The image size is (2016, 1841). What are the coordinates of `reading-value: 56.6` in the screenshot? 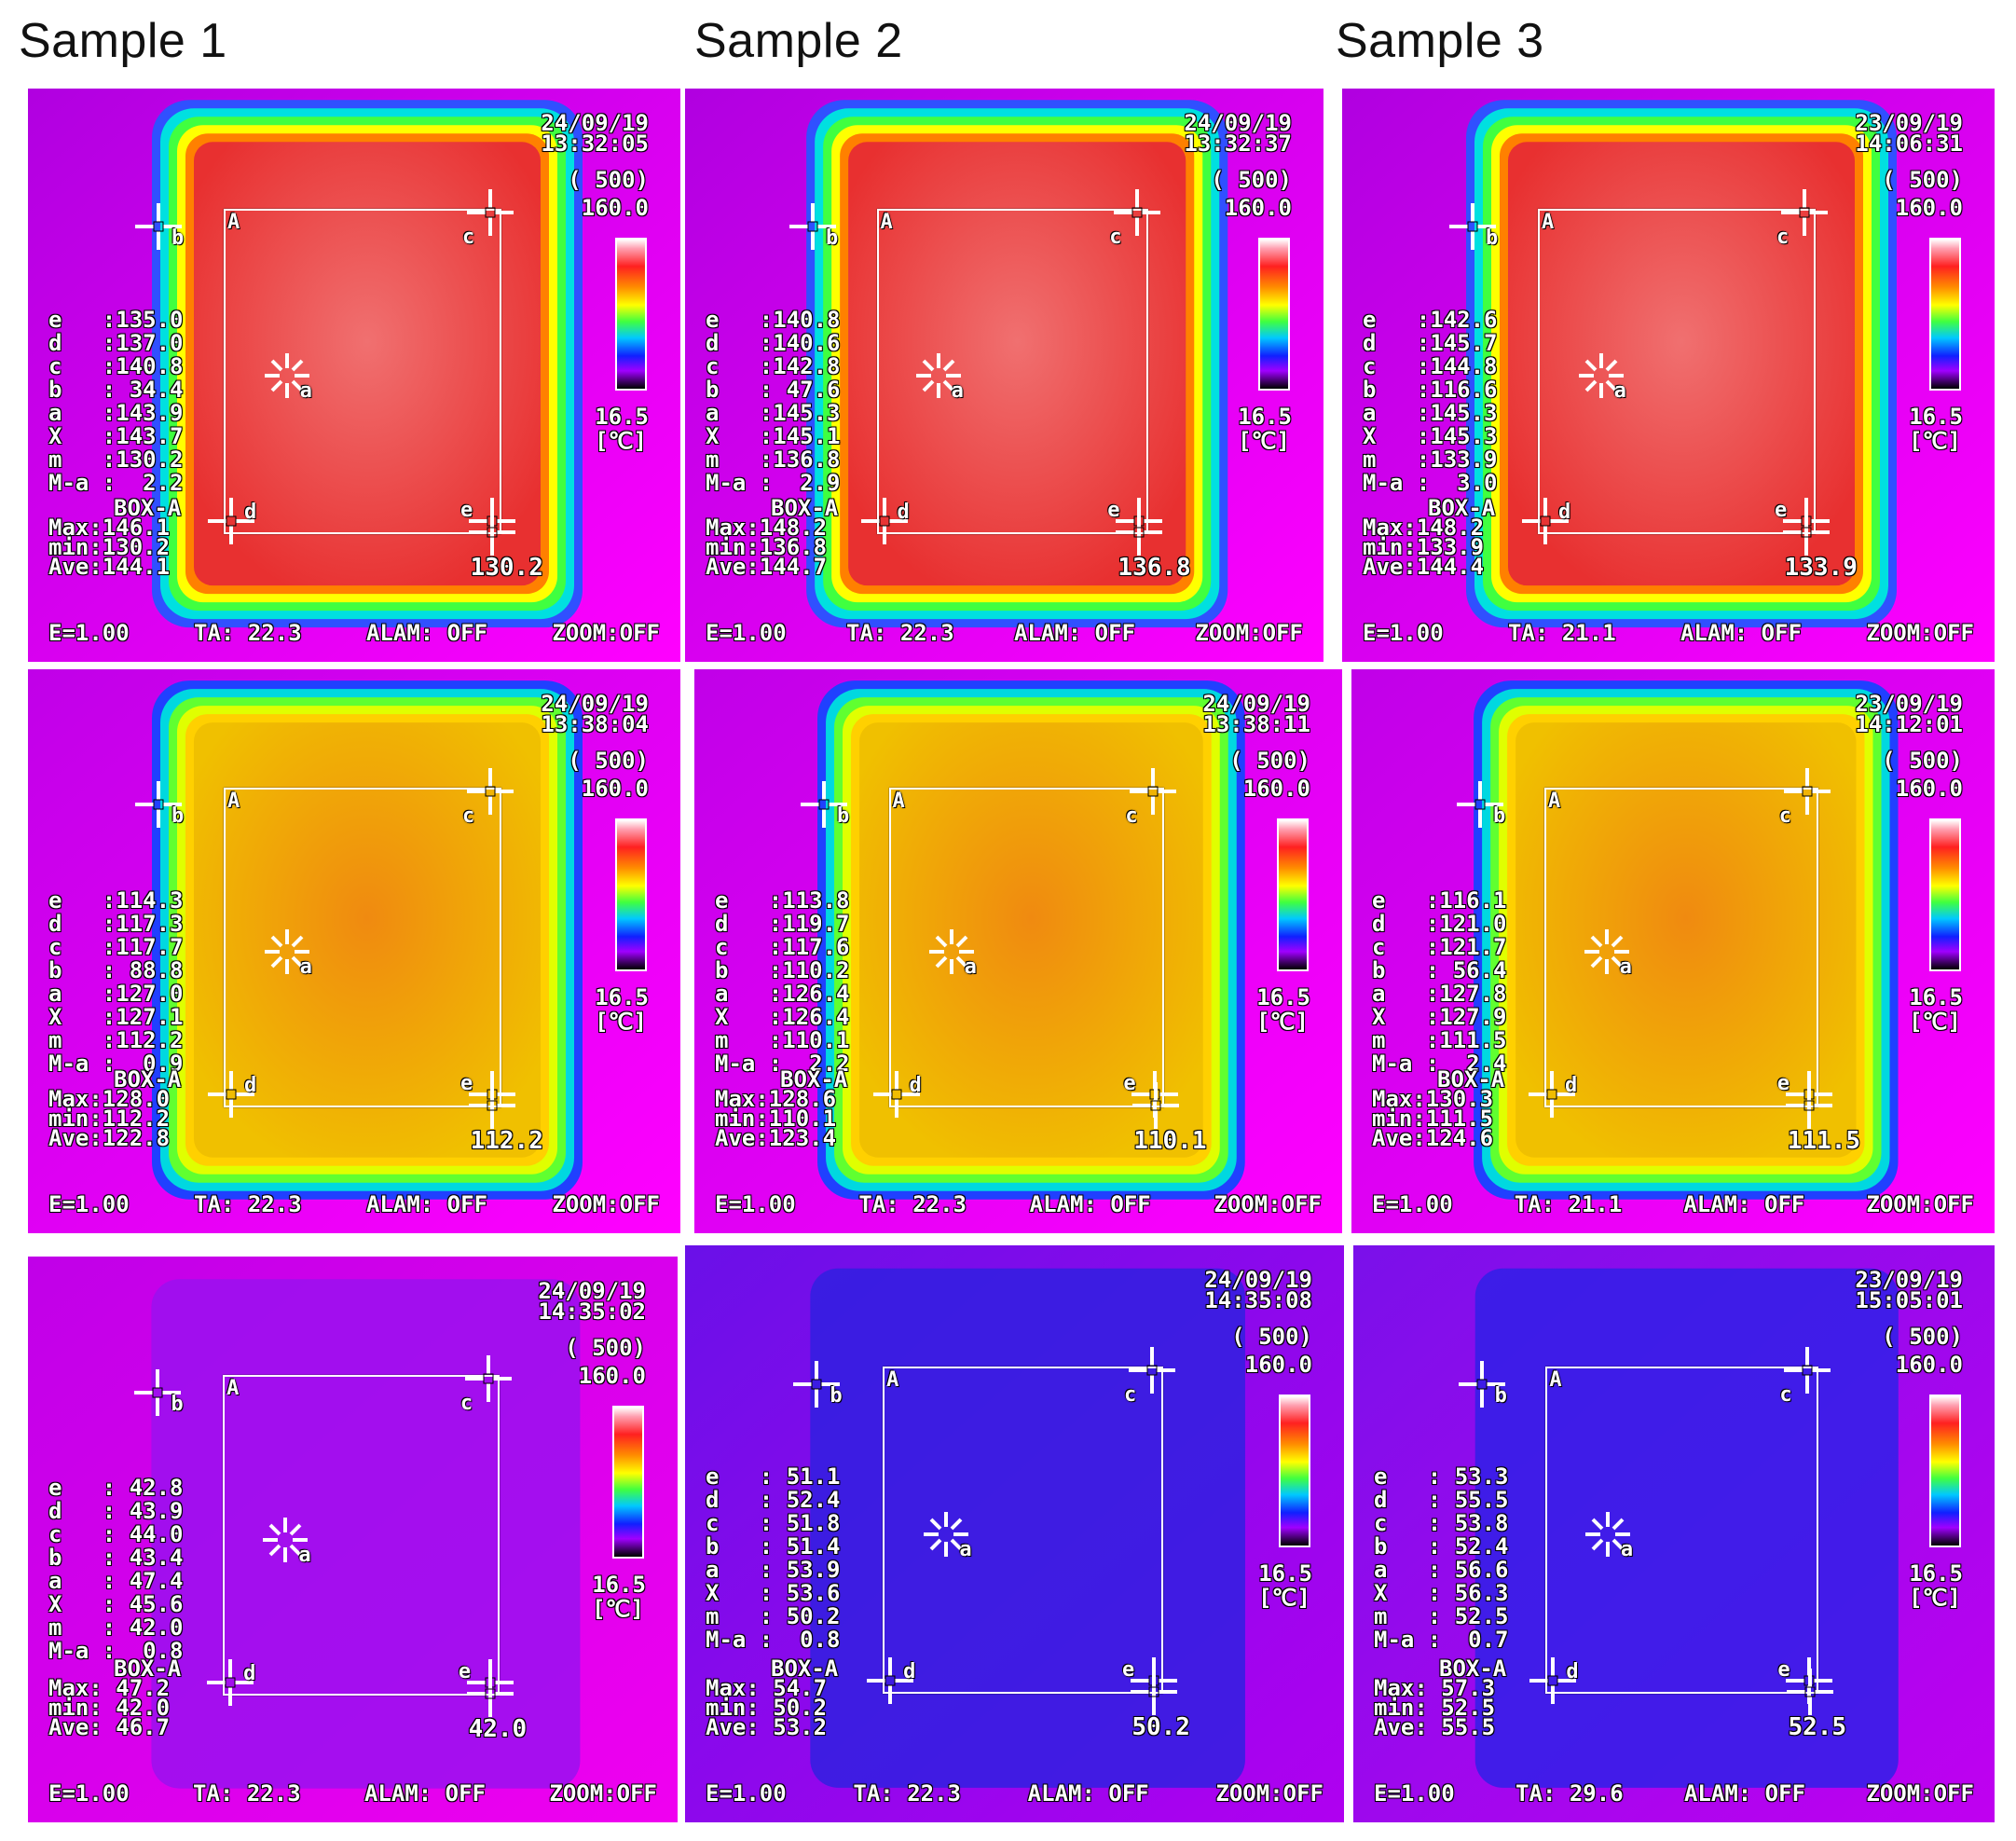 It's located at (1475, 1570).